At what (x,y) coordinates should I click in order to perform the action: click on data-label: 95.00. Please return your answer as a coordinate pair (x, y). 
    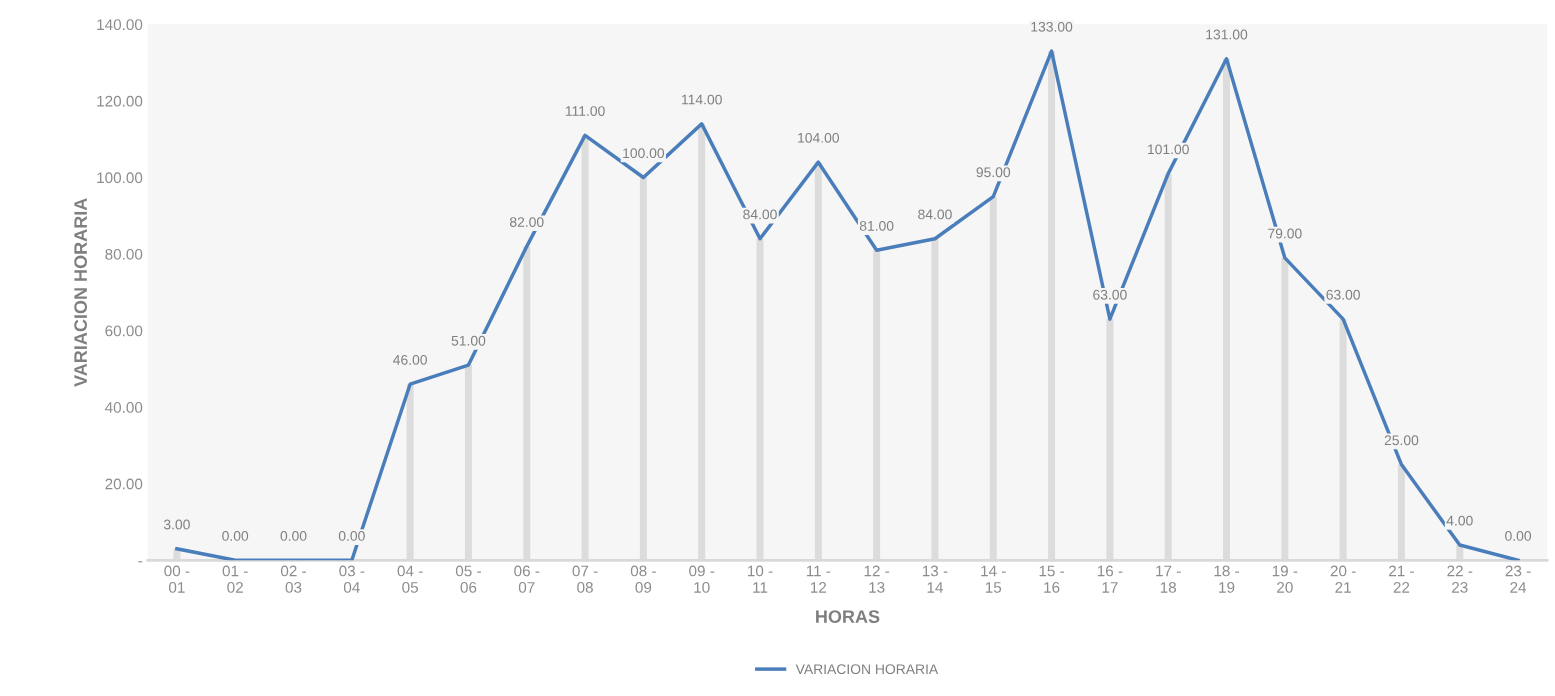
    Looking at the image, I should click on (993, 172).